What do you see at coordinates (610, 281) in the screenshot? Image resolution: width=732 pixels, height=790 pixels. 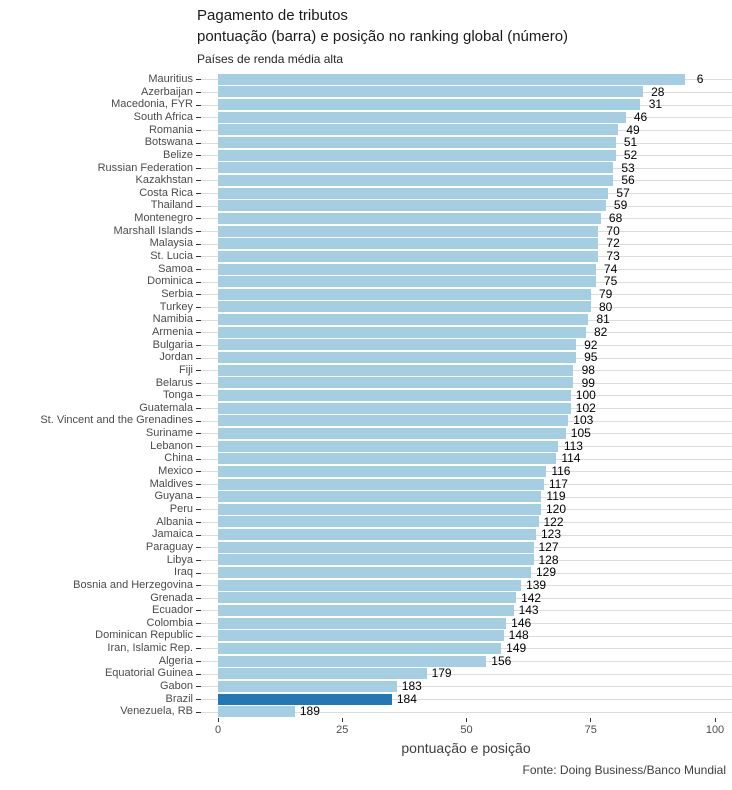 I see `rank-label: 75` at bounding box center [610, 281].